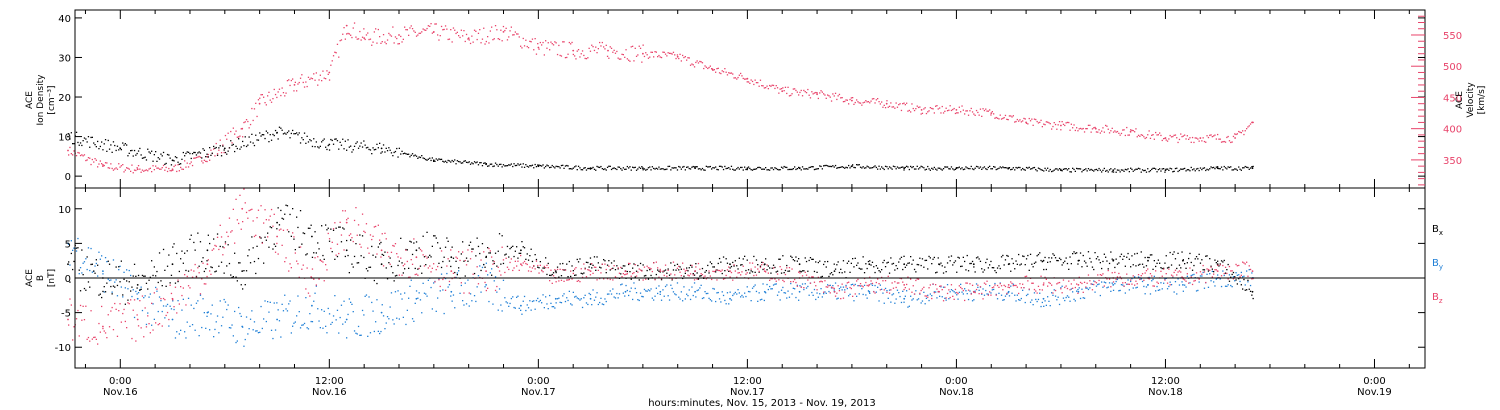  Describe the element at coordinates (329, 392) in the screenshot. I see `x-tick-date-label: Nov.16` at that location.